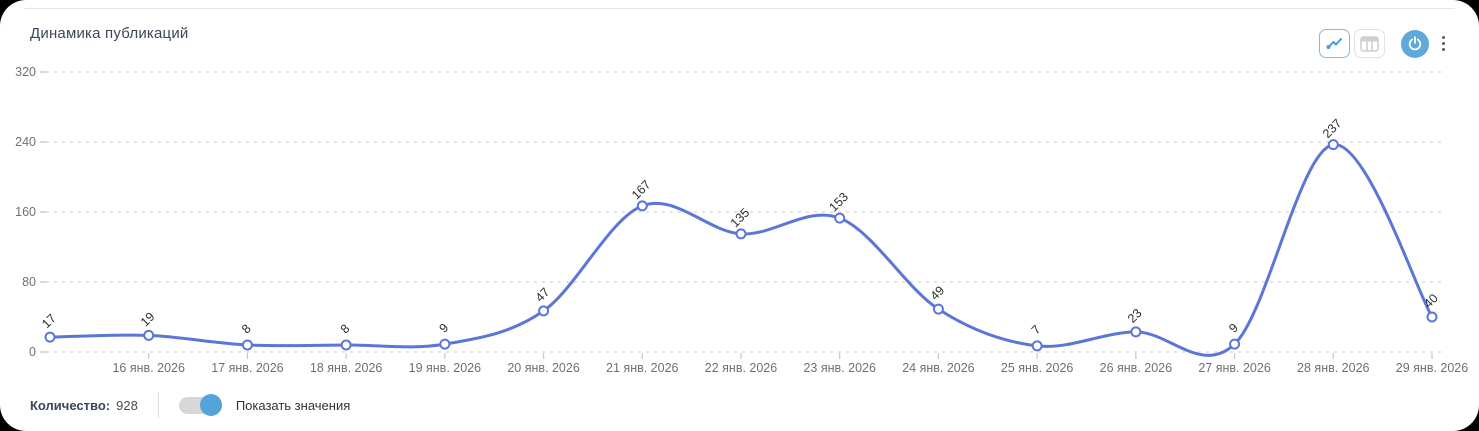 The image size is (1479, 431). I want to click on table-icon, so click(1369, 43).